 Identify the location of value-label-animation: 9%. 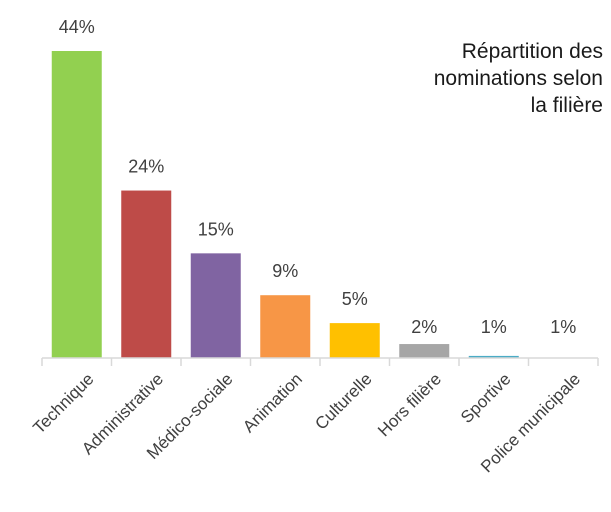
(285, 271).